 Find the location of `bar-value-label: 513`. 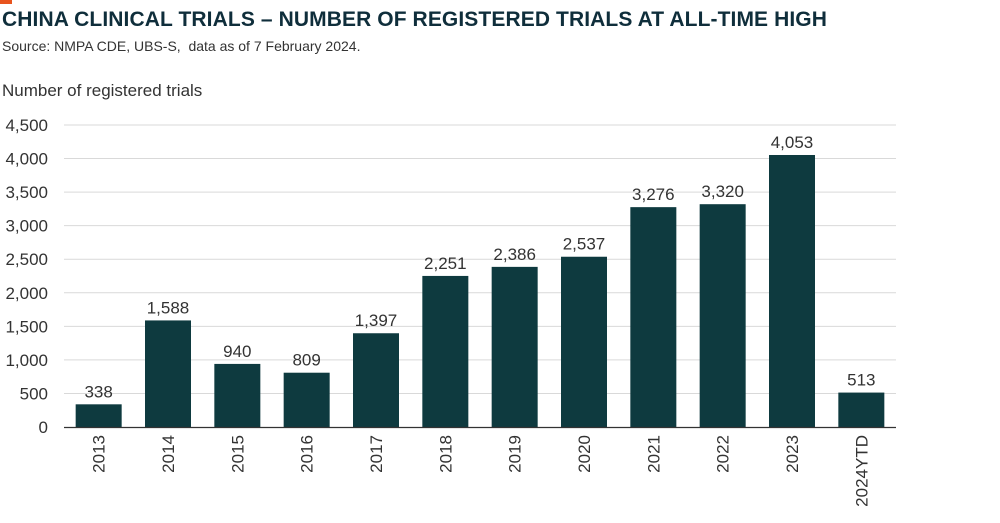

bar-value-label: 513 is located at coordinates (861, 380).